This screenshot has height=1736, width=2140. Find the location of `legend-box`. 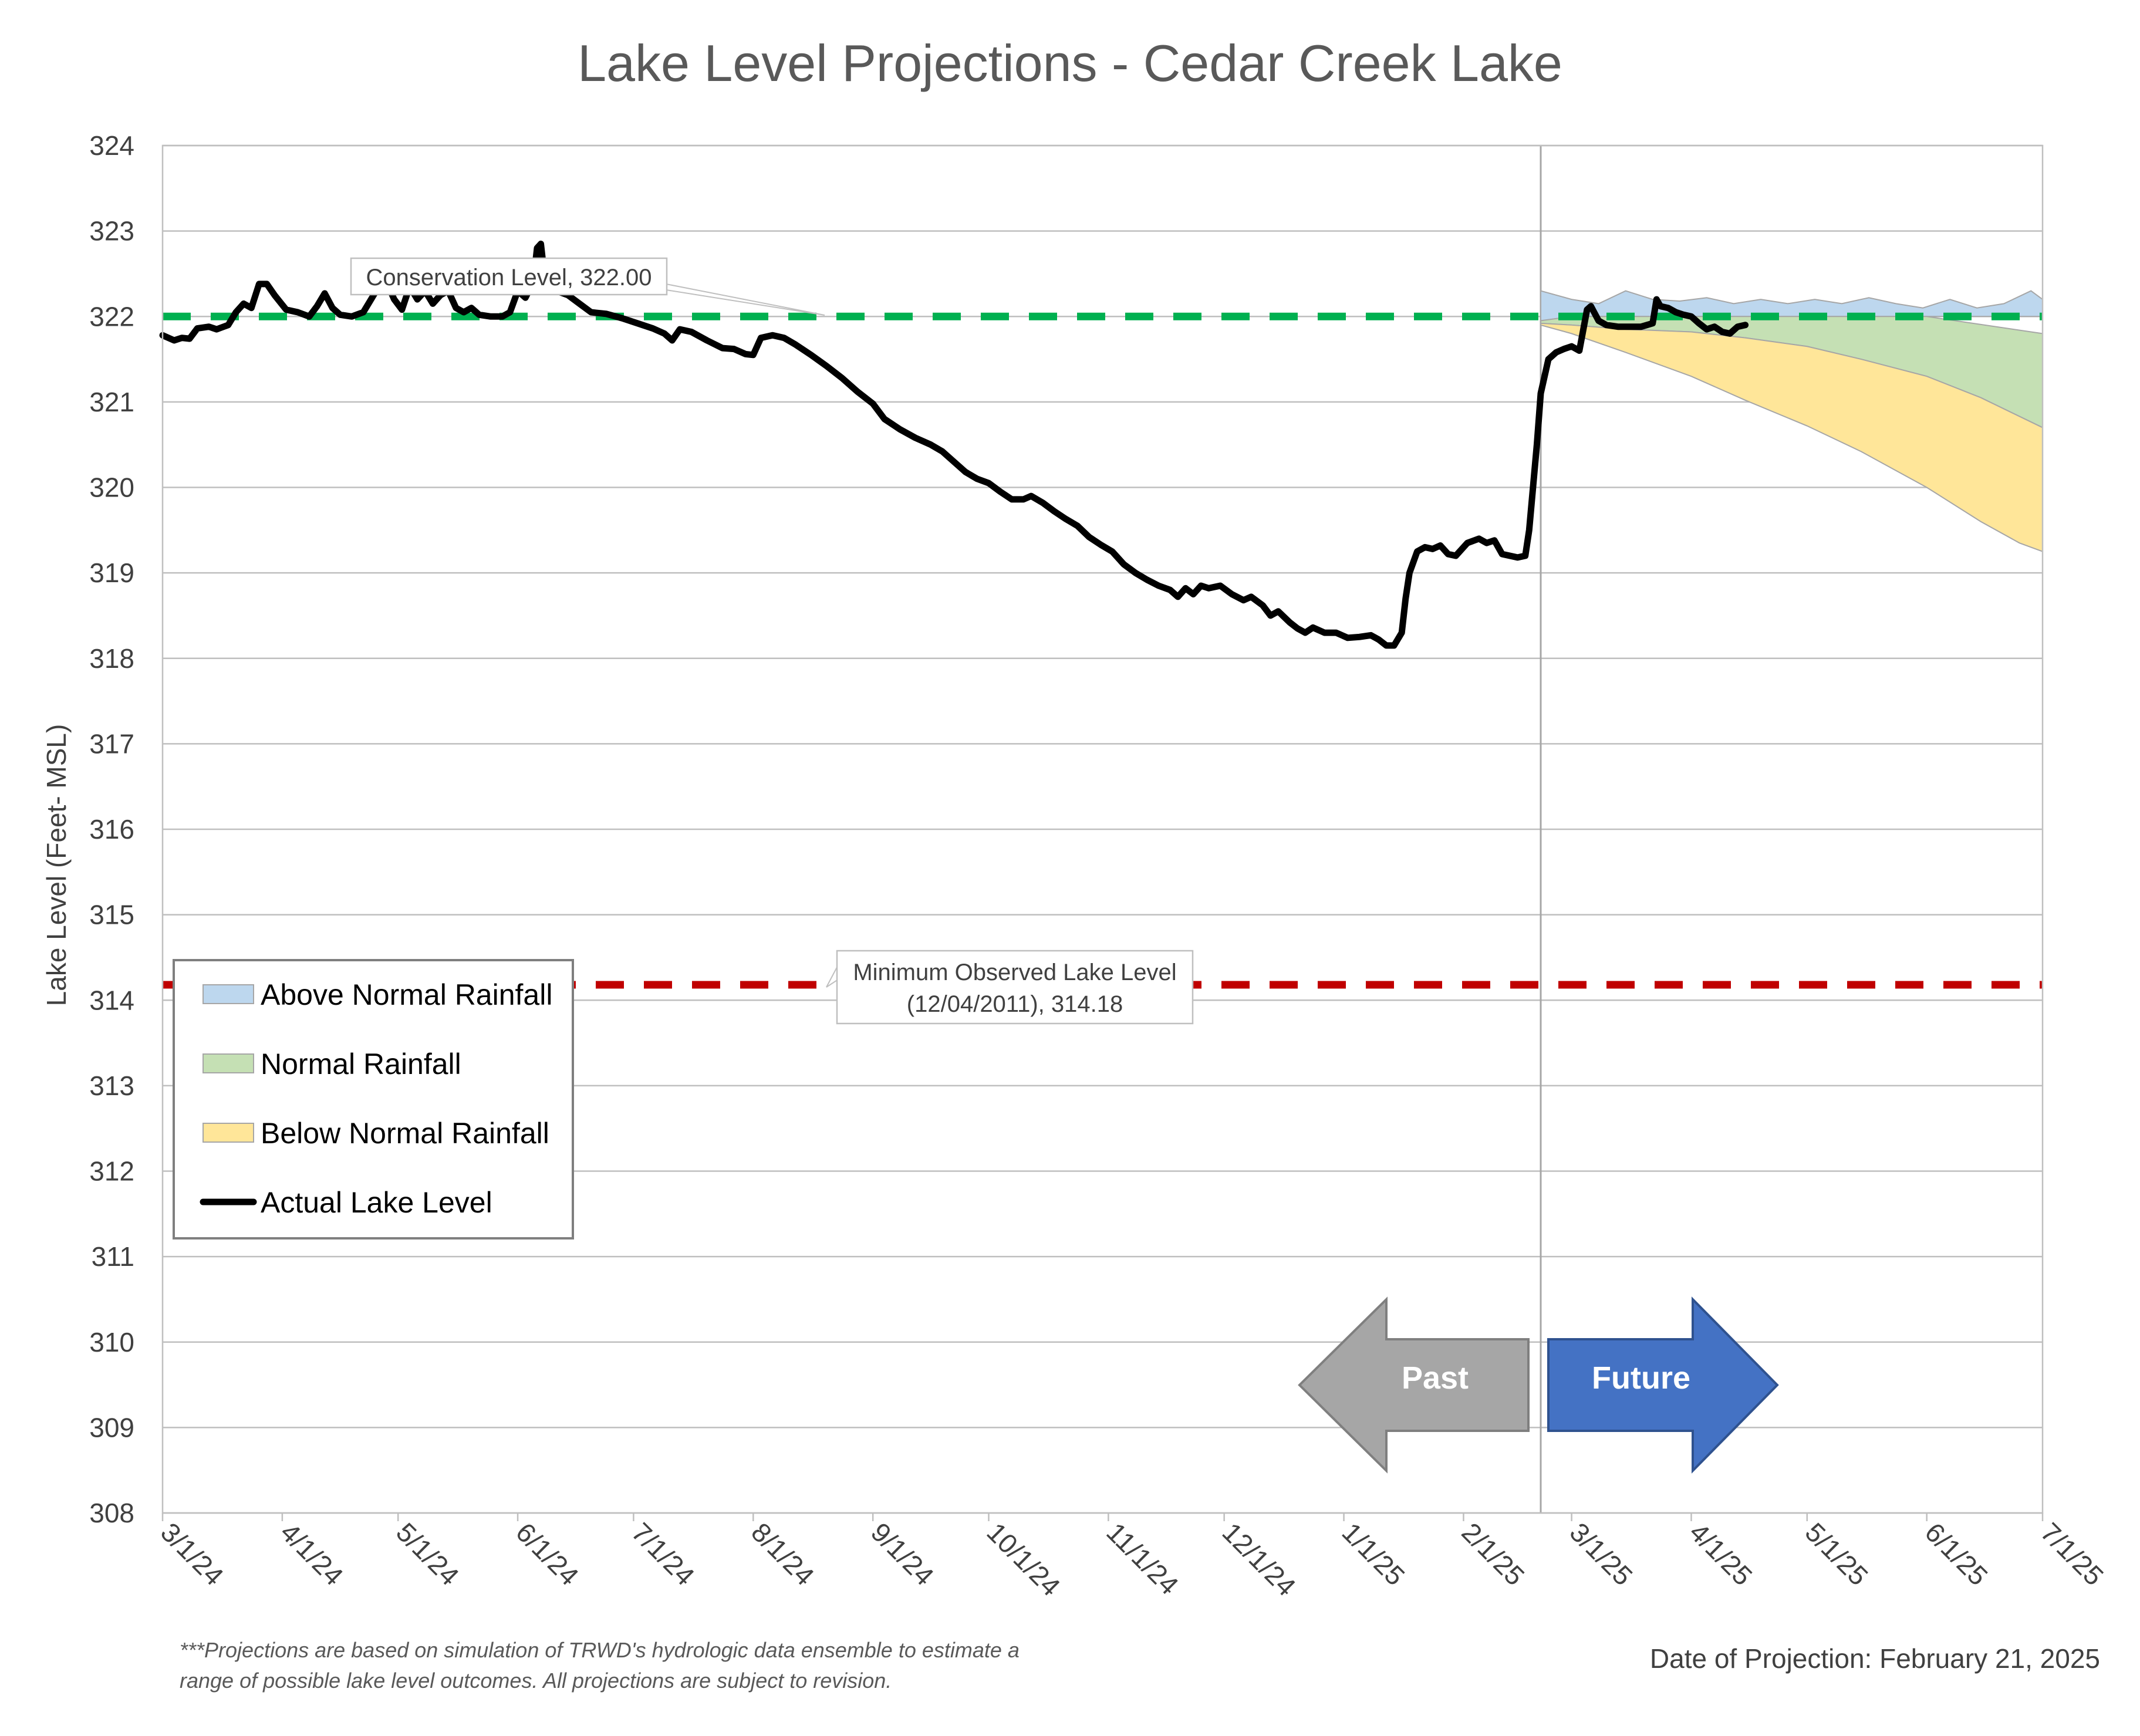

legend-box is located at coordinates (373, 1099).